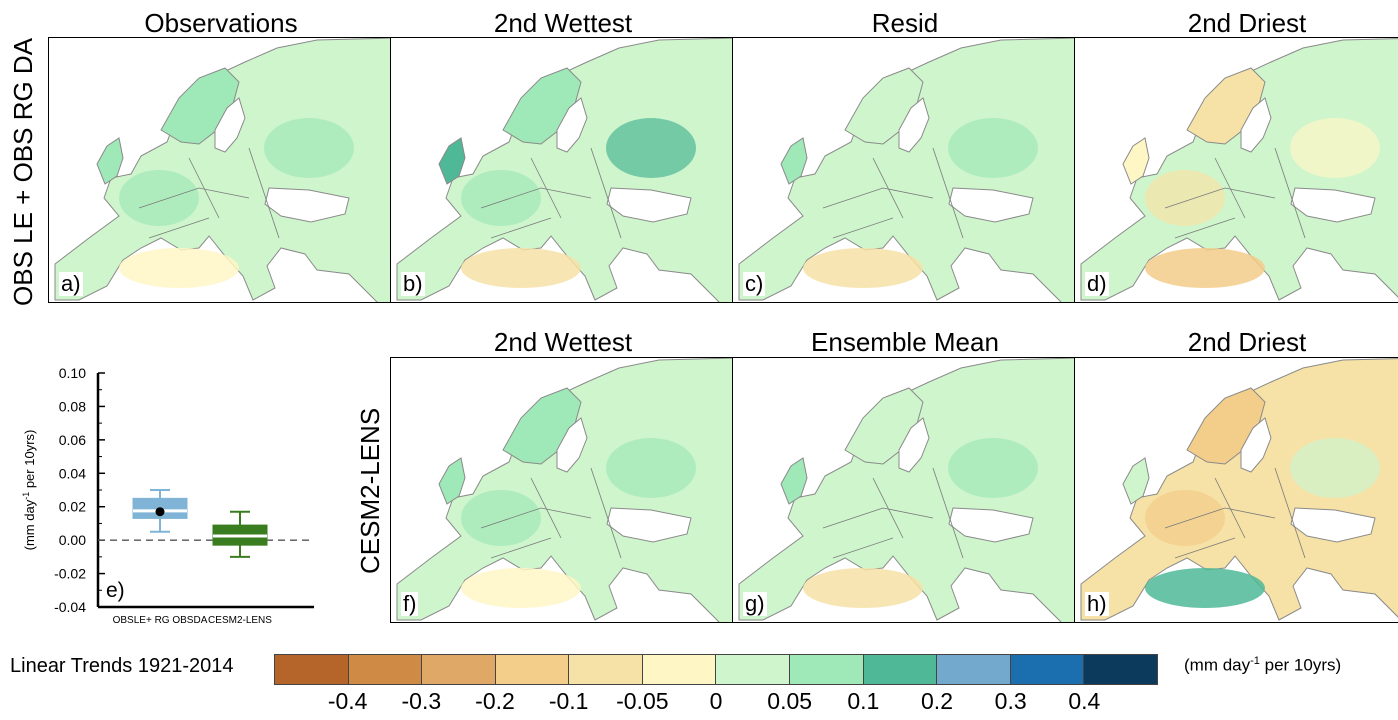  I want to click on map-panel-g: g), so click(905, 490).